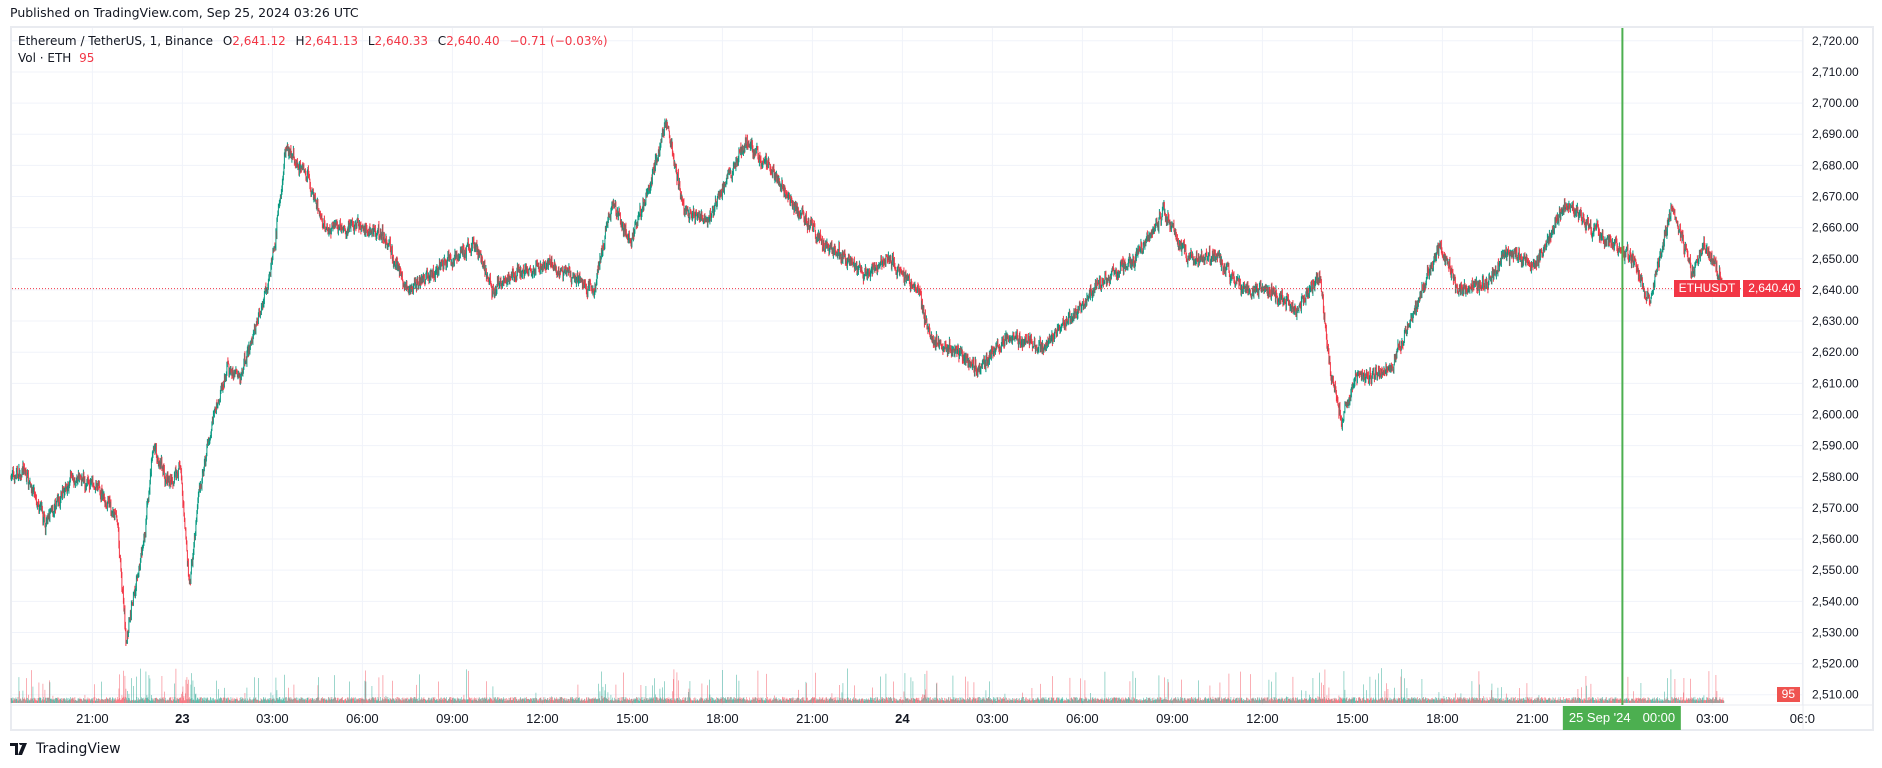 The width and height of the screenshot is (1882, 768). What do you see at coordinates (902, 718) in the screenshot?
I see `x-tick-label: 24` at bounding box center [902, 718].